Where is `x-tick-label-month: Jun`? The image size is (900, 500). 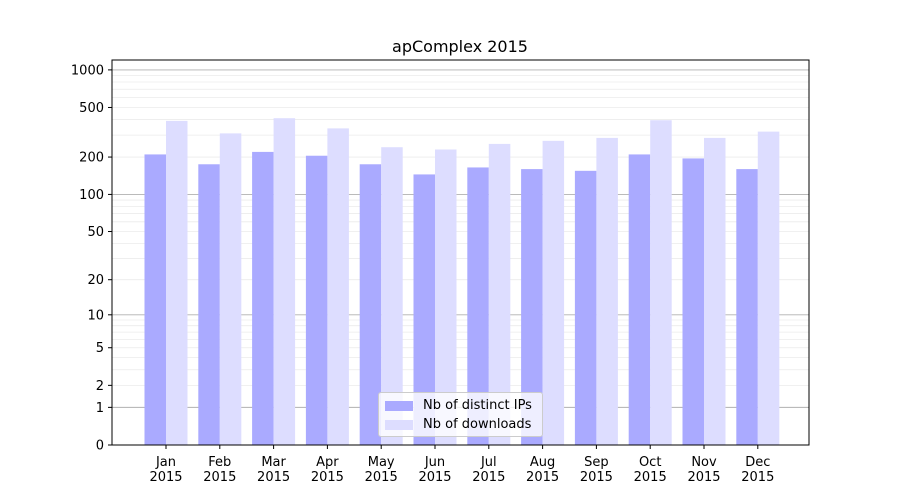
x-tick-label-month: Jun is located at coordinates (434, 462).